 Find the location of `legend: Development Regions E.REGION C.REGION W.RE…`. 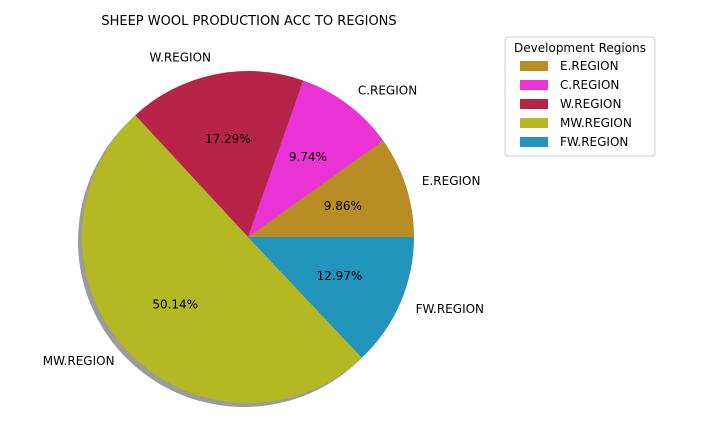

legend: Development Regions E.REGION C.REGION W.RE… is located at coordinates (580, 96).